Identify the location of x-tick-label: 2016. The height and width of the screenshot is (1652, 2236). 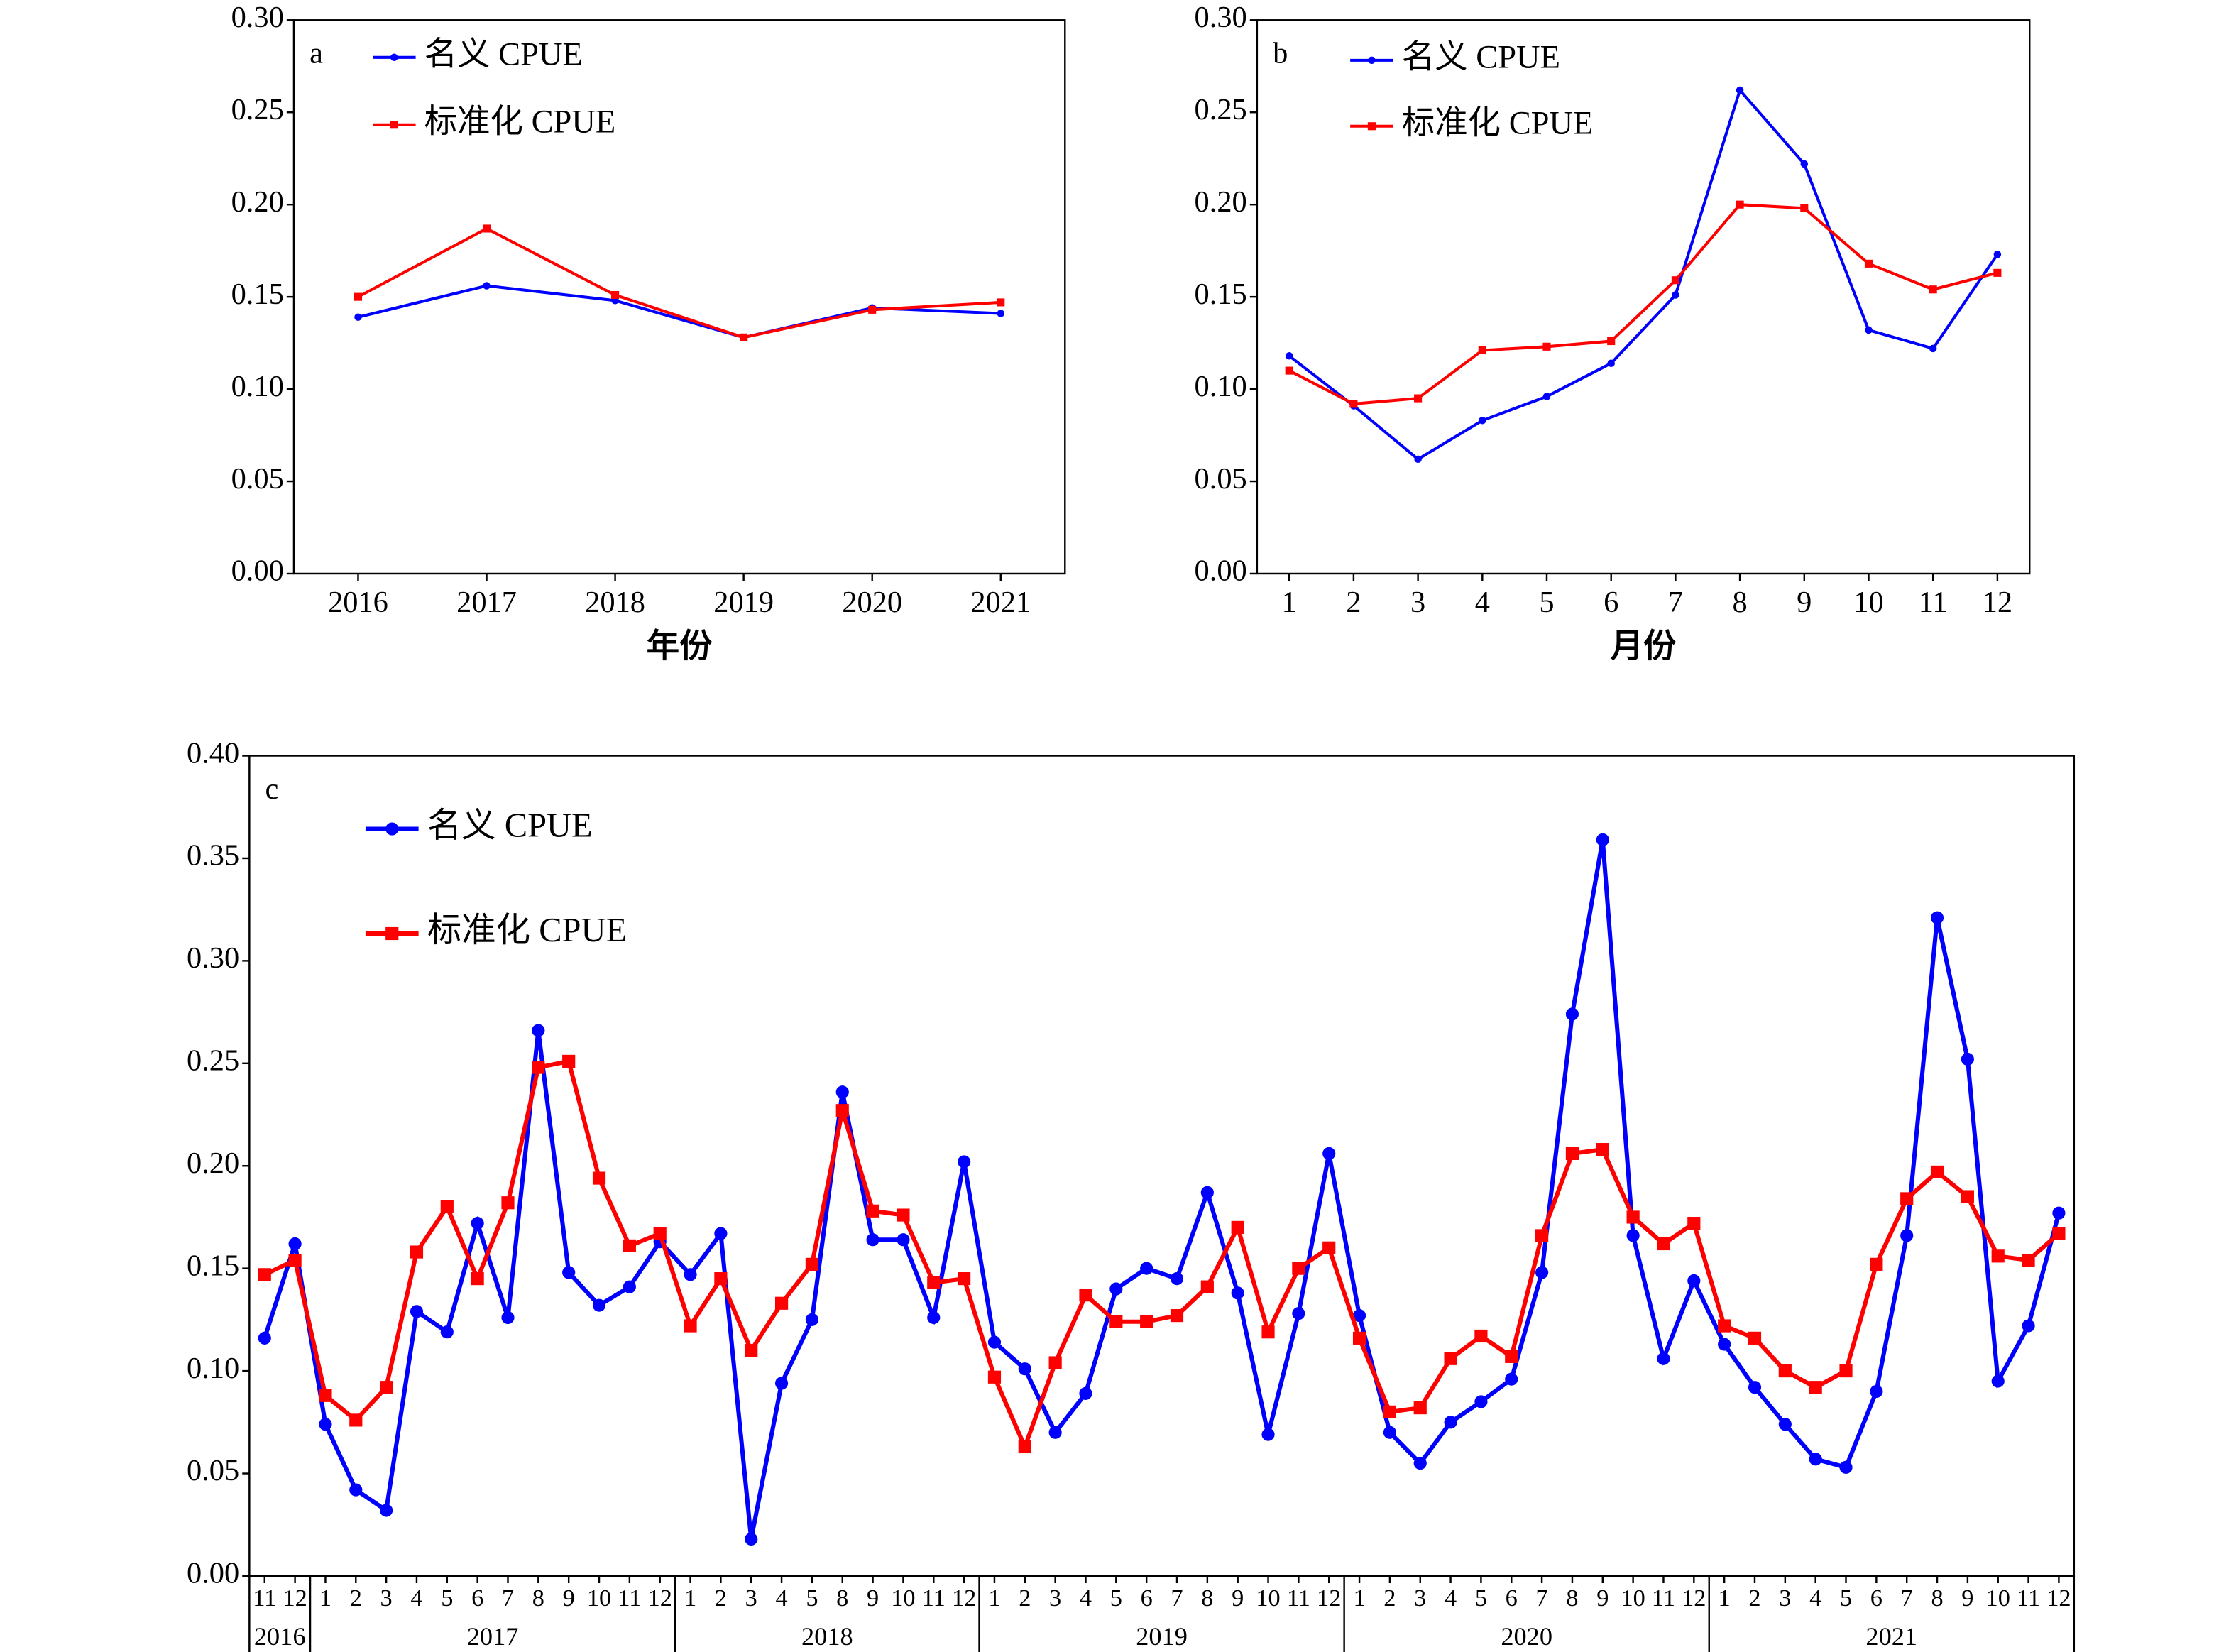
(358, 602).